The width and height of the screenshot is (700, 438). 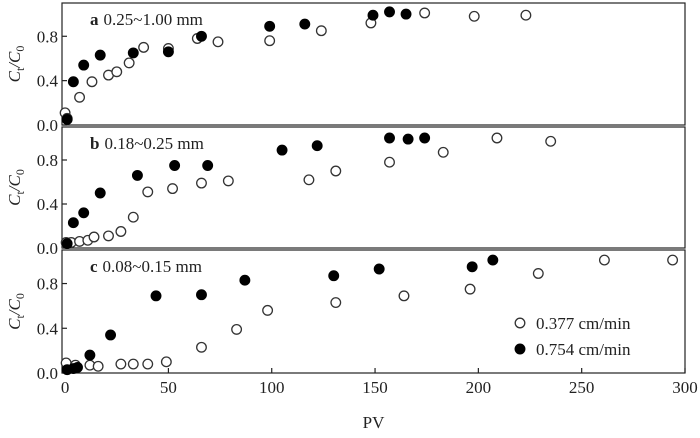 I want to click on panel-title: c 0.08~0.15 mm, so click(x=146, y=266).